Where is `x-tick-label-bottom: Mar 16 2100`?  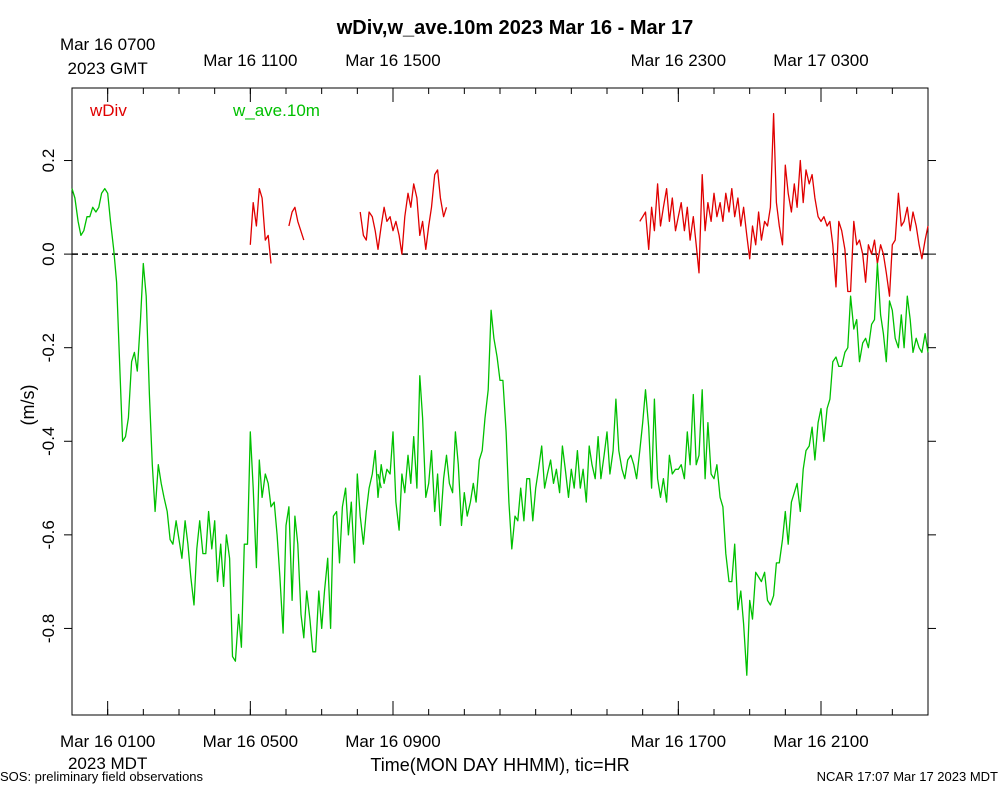
x-tick-label-bottom: Mar 16 2100 is located at coordinates (820, 741).